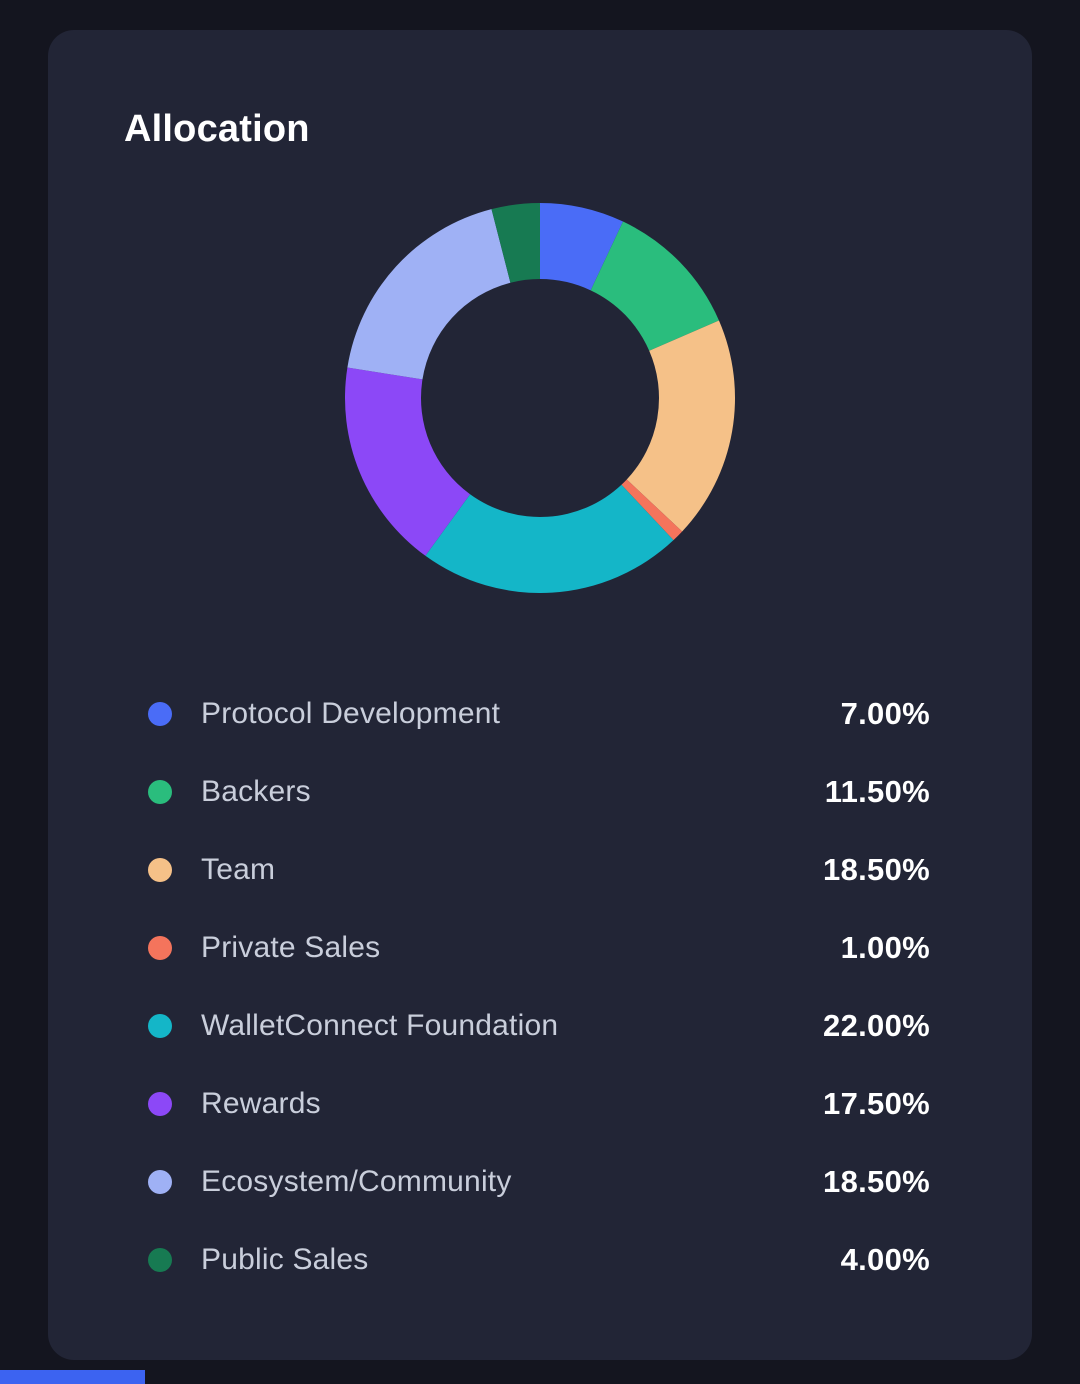 The image size is (1080, 1384). Describe the element at coordinates (680, 426) in the screenshot. I see `donut-segment-team` at that location.